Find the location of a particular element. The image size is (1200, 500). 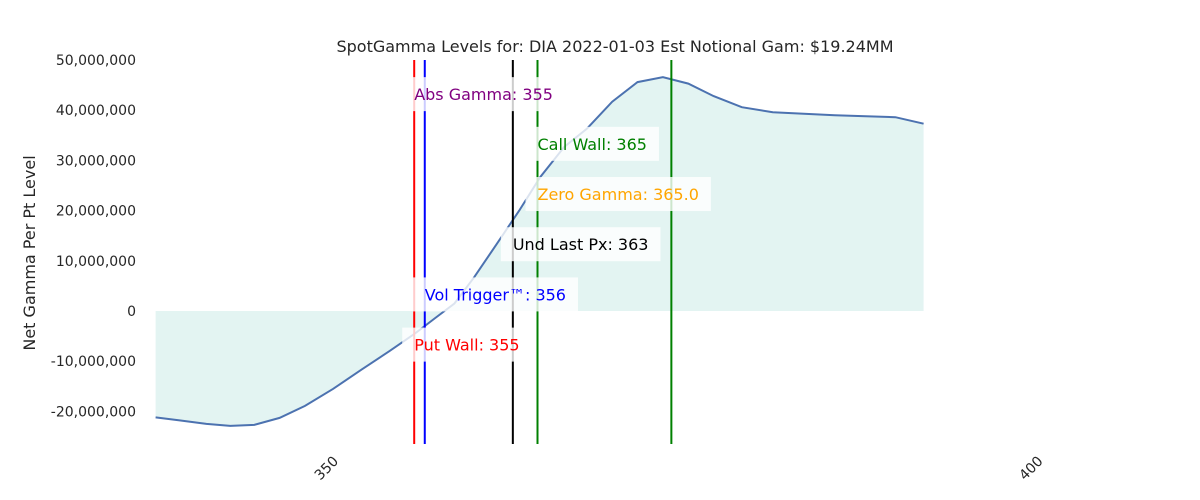

y-tick-label: -20,000,000 is located at coordinates (93, 412).